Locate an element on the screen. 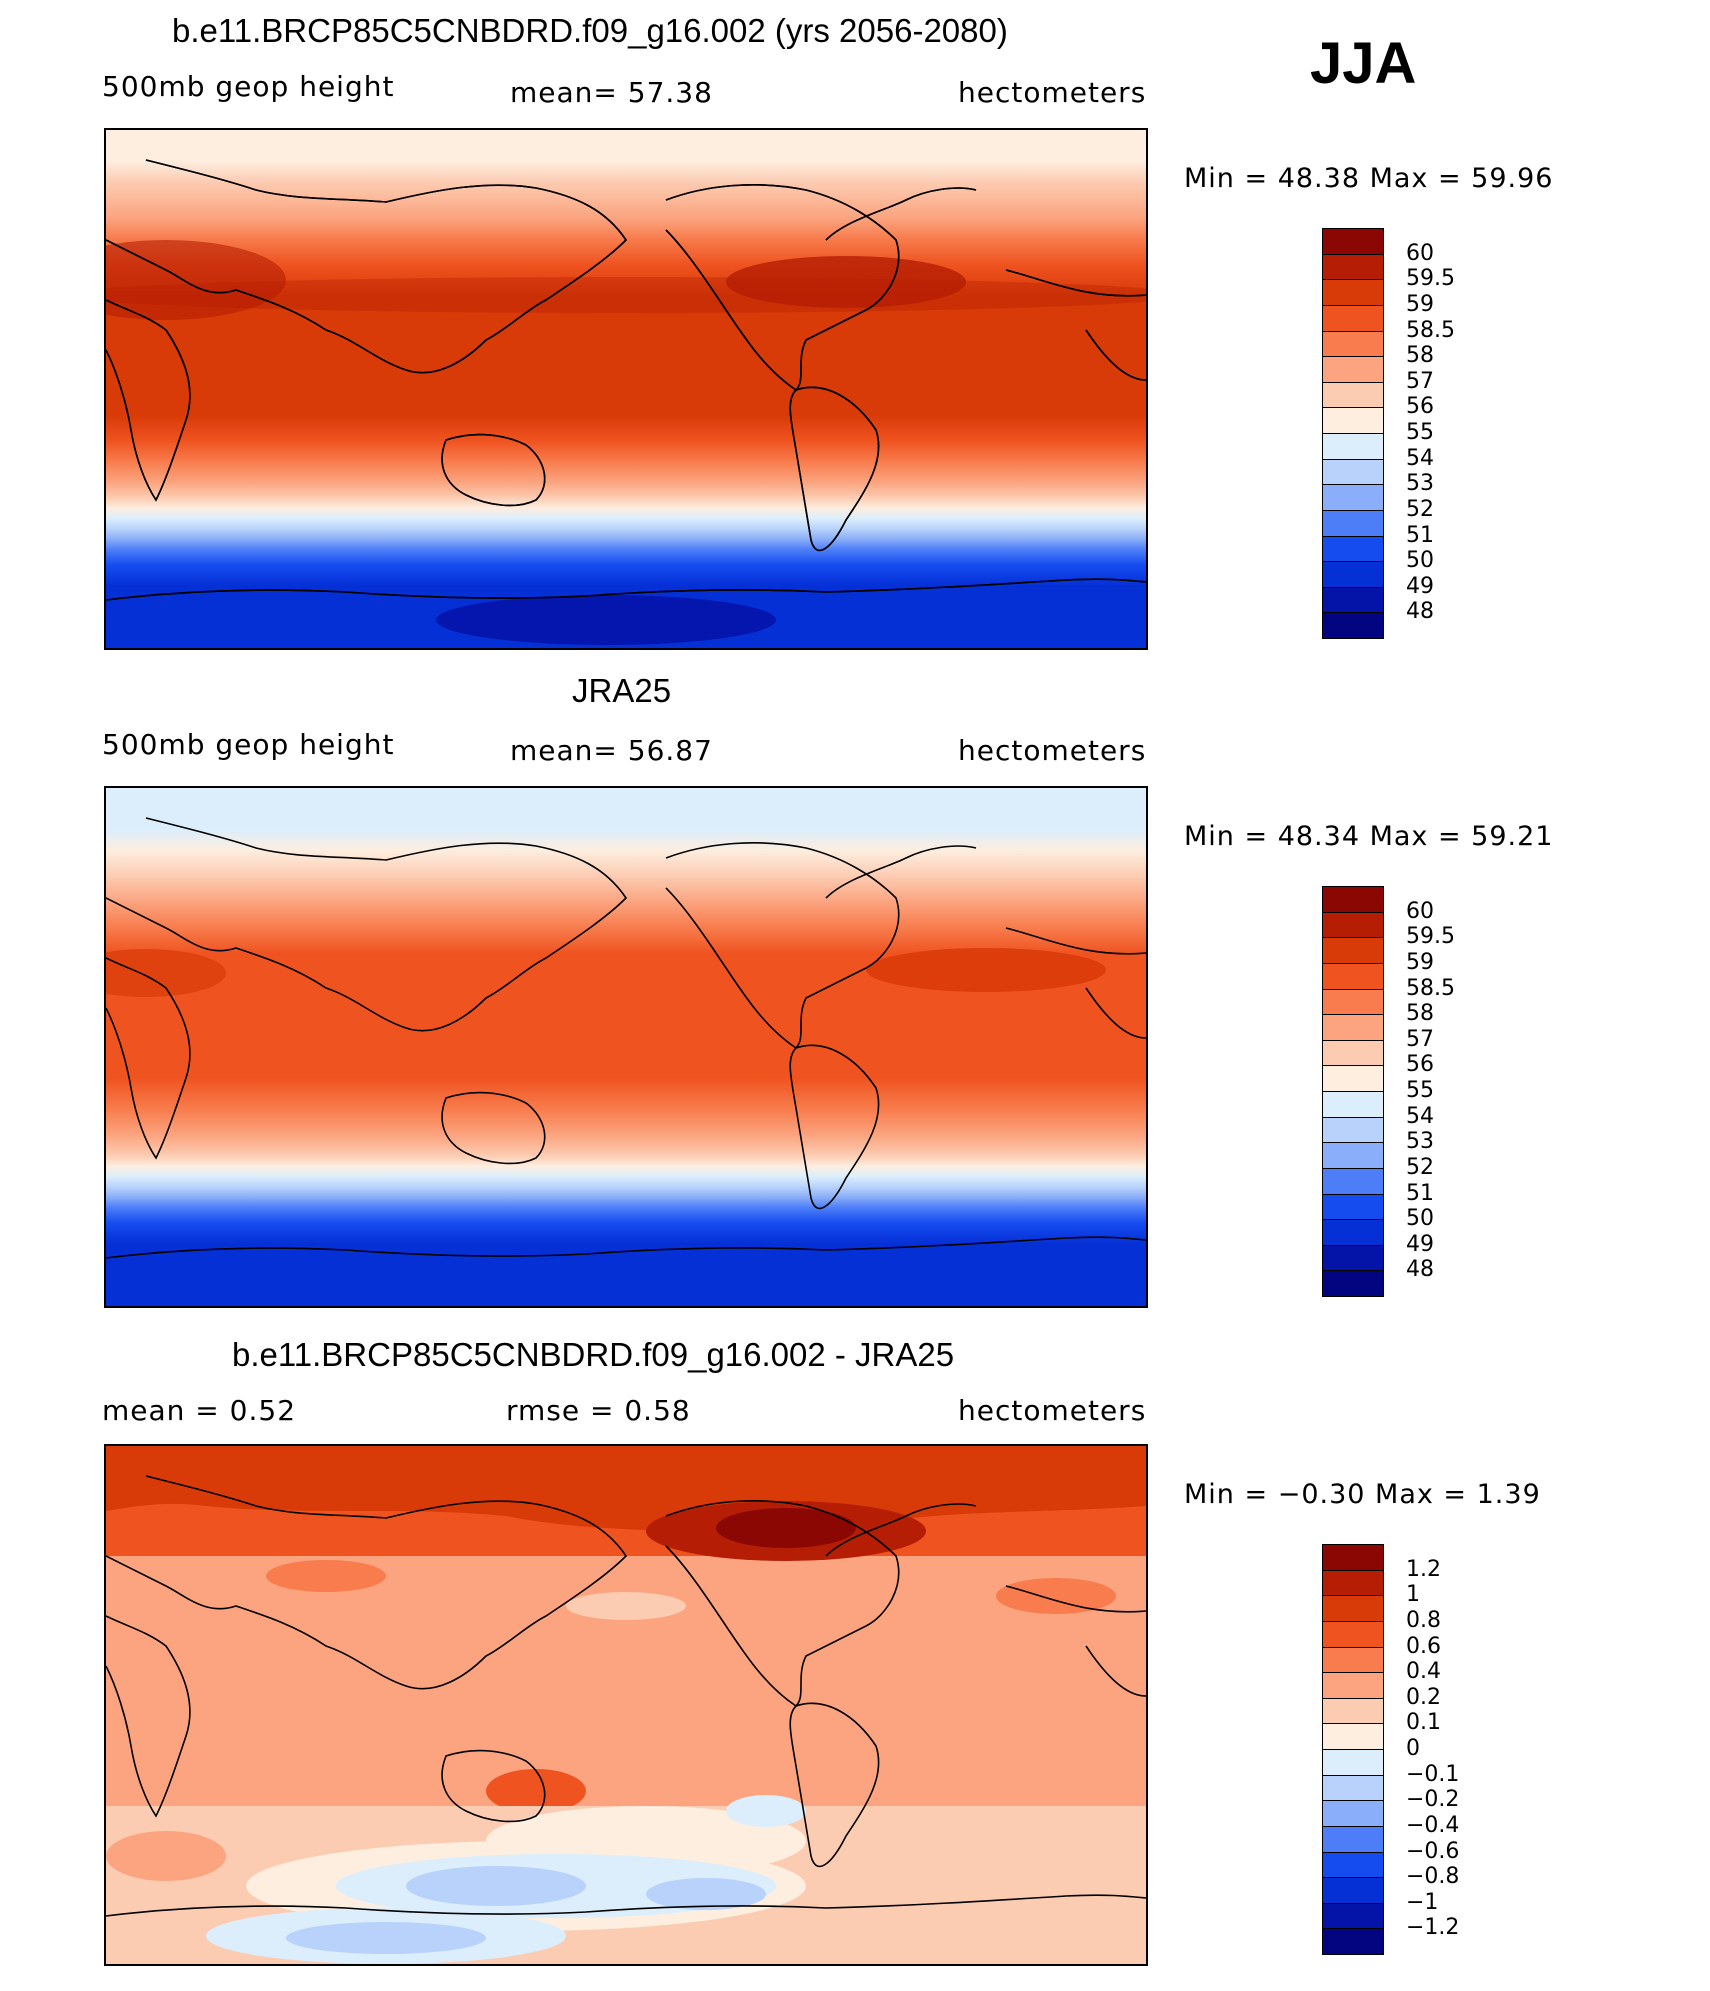  colorbar-label: 58 is located at coordinates (1420, 1014).